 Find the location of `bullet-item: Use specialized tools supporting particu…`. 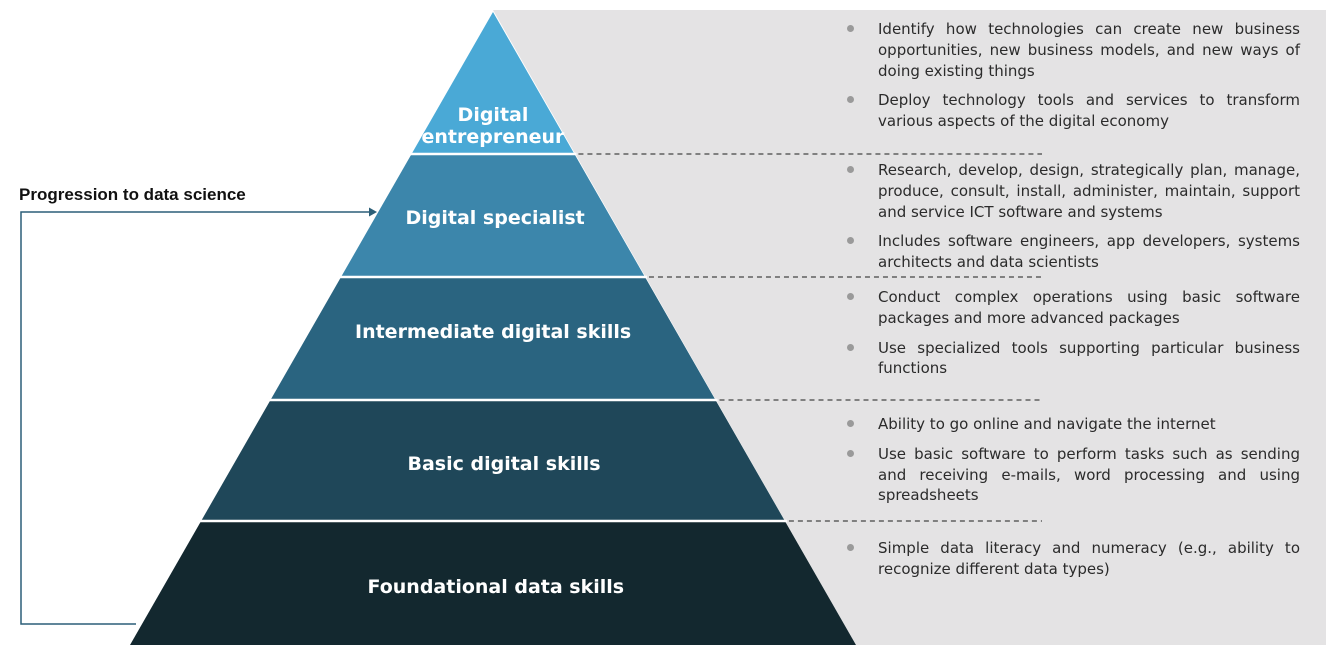

bullet-item: Use specialized tools supporting particu… is located at coordinates (1072, 359).